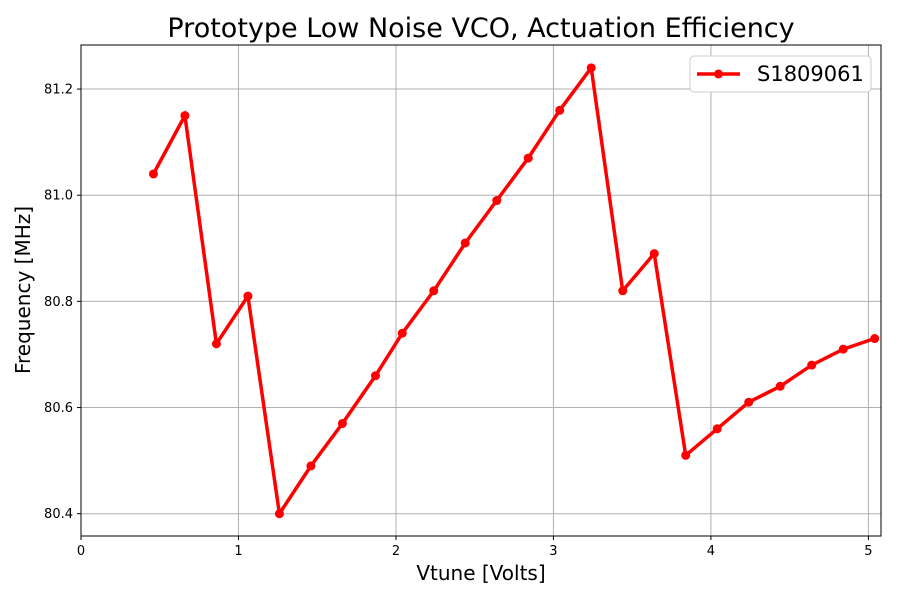 The height and width of the screenshot is (600, 900). Describe the element at coordinates (718, 74) in the screenshot. I see `legend-marker-sample` at that location.